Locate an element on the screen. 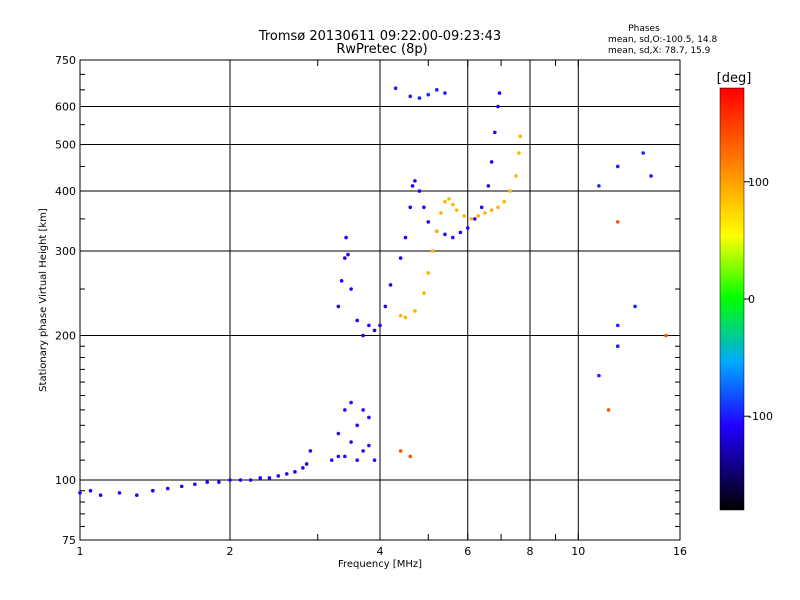 Image resolution: width=800 pixels, height=600 pixels. x-tick-label: 6 is located at coordinates (467, 551).